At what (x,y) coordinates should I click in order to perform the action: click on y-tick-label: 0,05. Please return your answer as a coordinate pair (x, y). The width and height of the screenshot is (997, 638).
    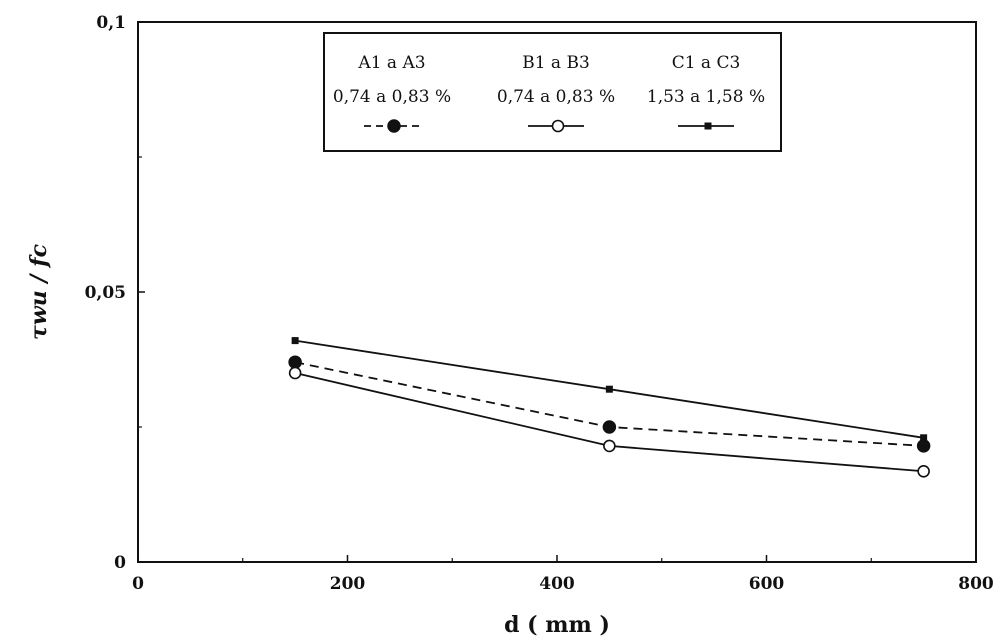
    Looking at the image, I should click on (105, 293).